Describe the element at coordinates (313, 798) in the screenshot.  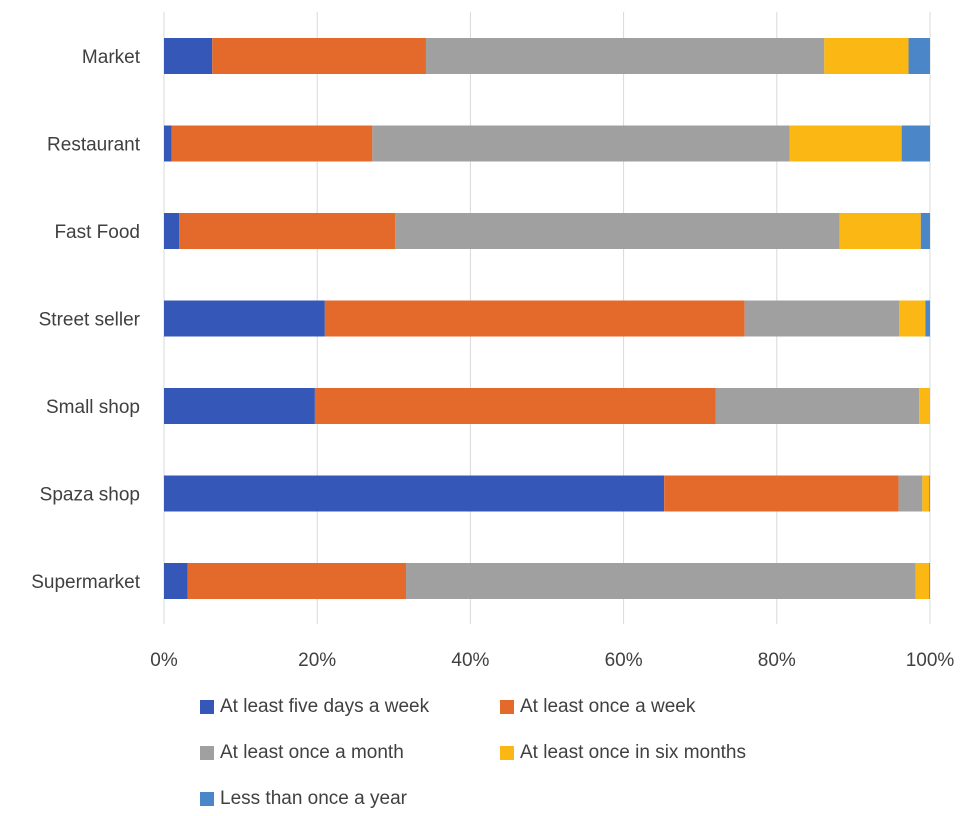
I see `legend-label: Less than once a year` at that location.